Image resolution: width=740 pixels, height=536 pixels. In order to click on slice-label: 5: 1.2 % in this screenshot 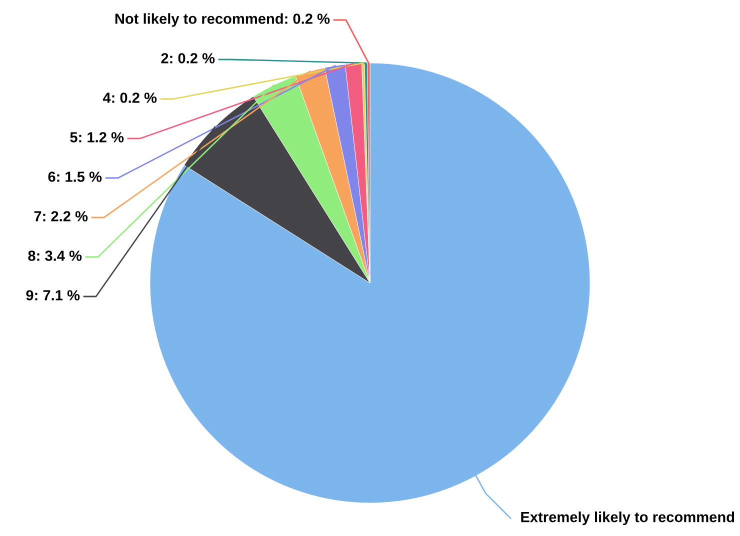, I will do `click(97, 137)`.